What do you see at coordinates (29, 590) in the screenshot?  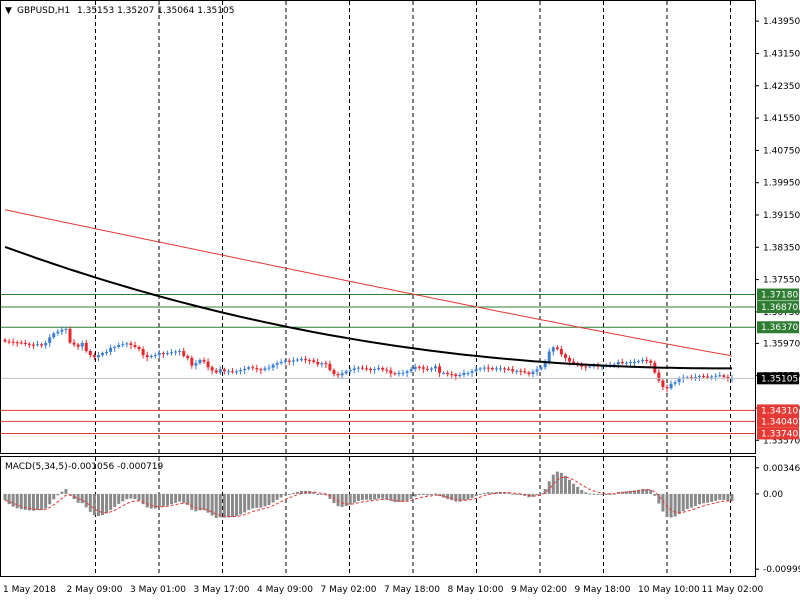 I see `time-tick-label: 1 May 2018` at bounding box center [29, 590].